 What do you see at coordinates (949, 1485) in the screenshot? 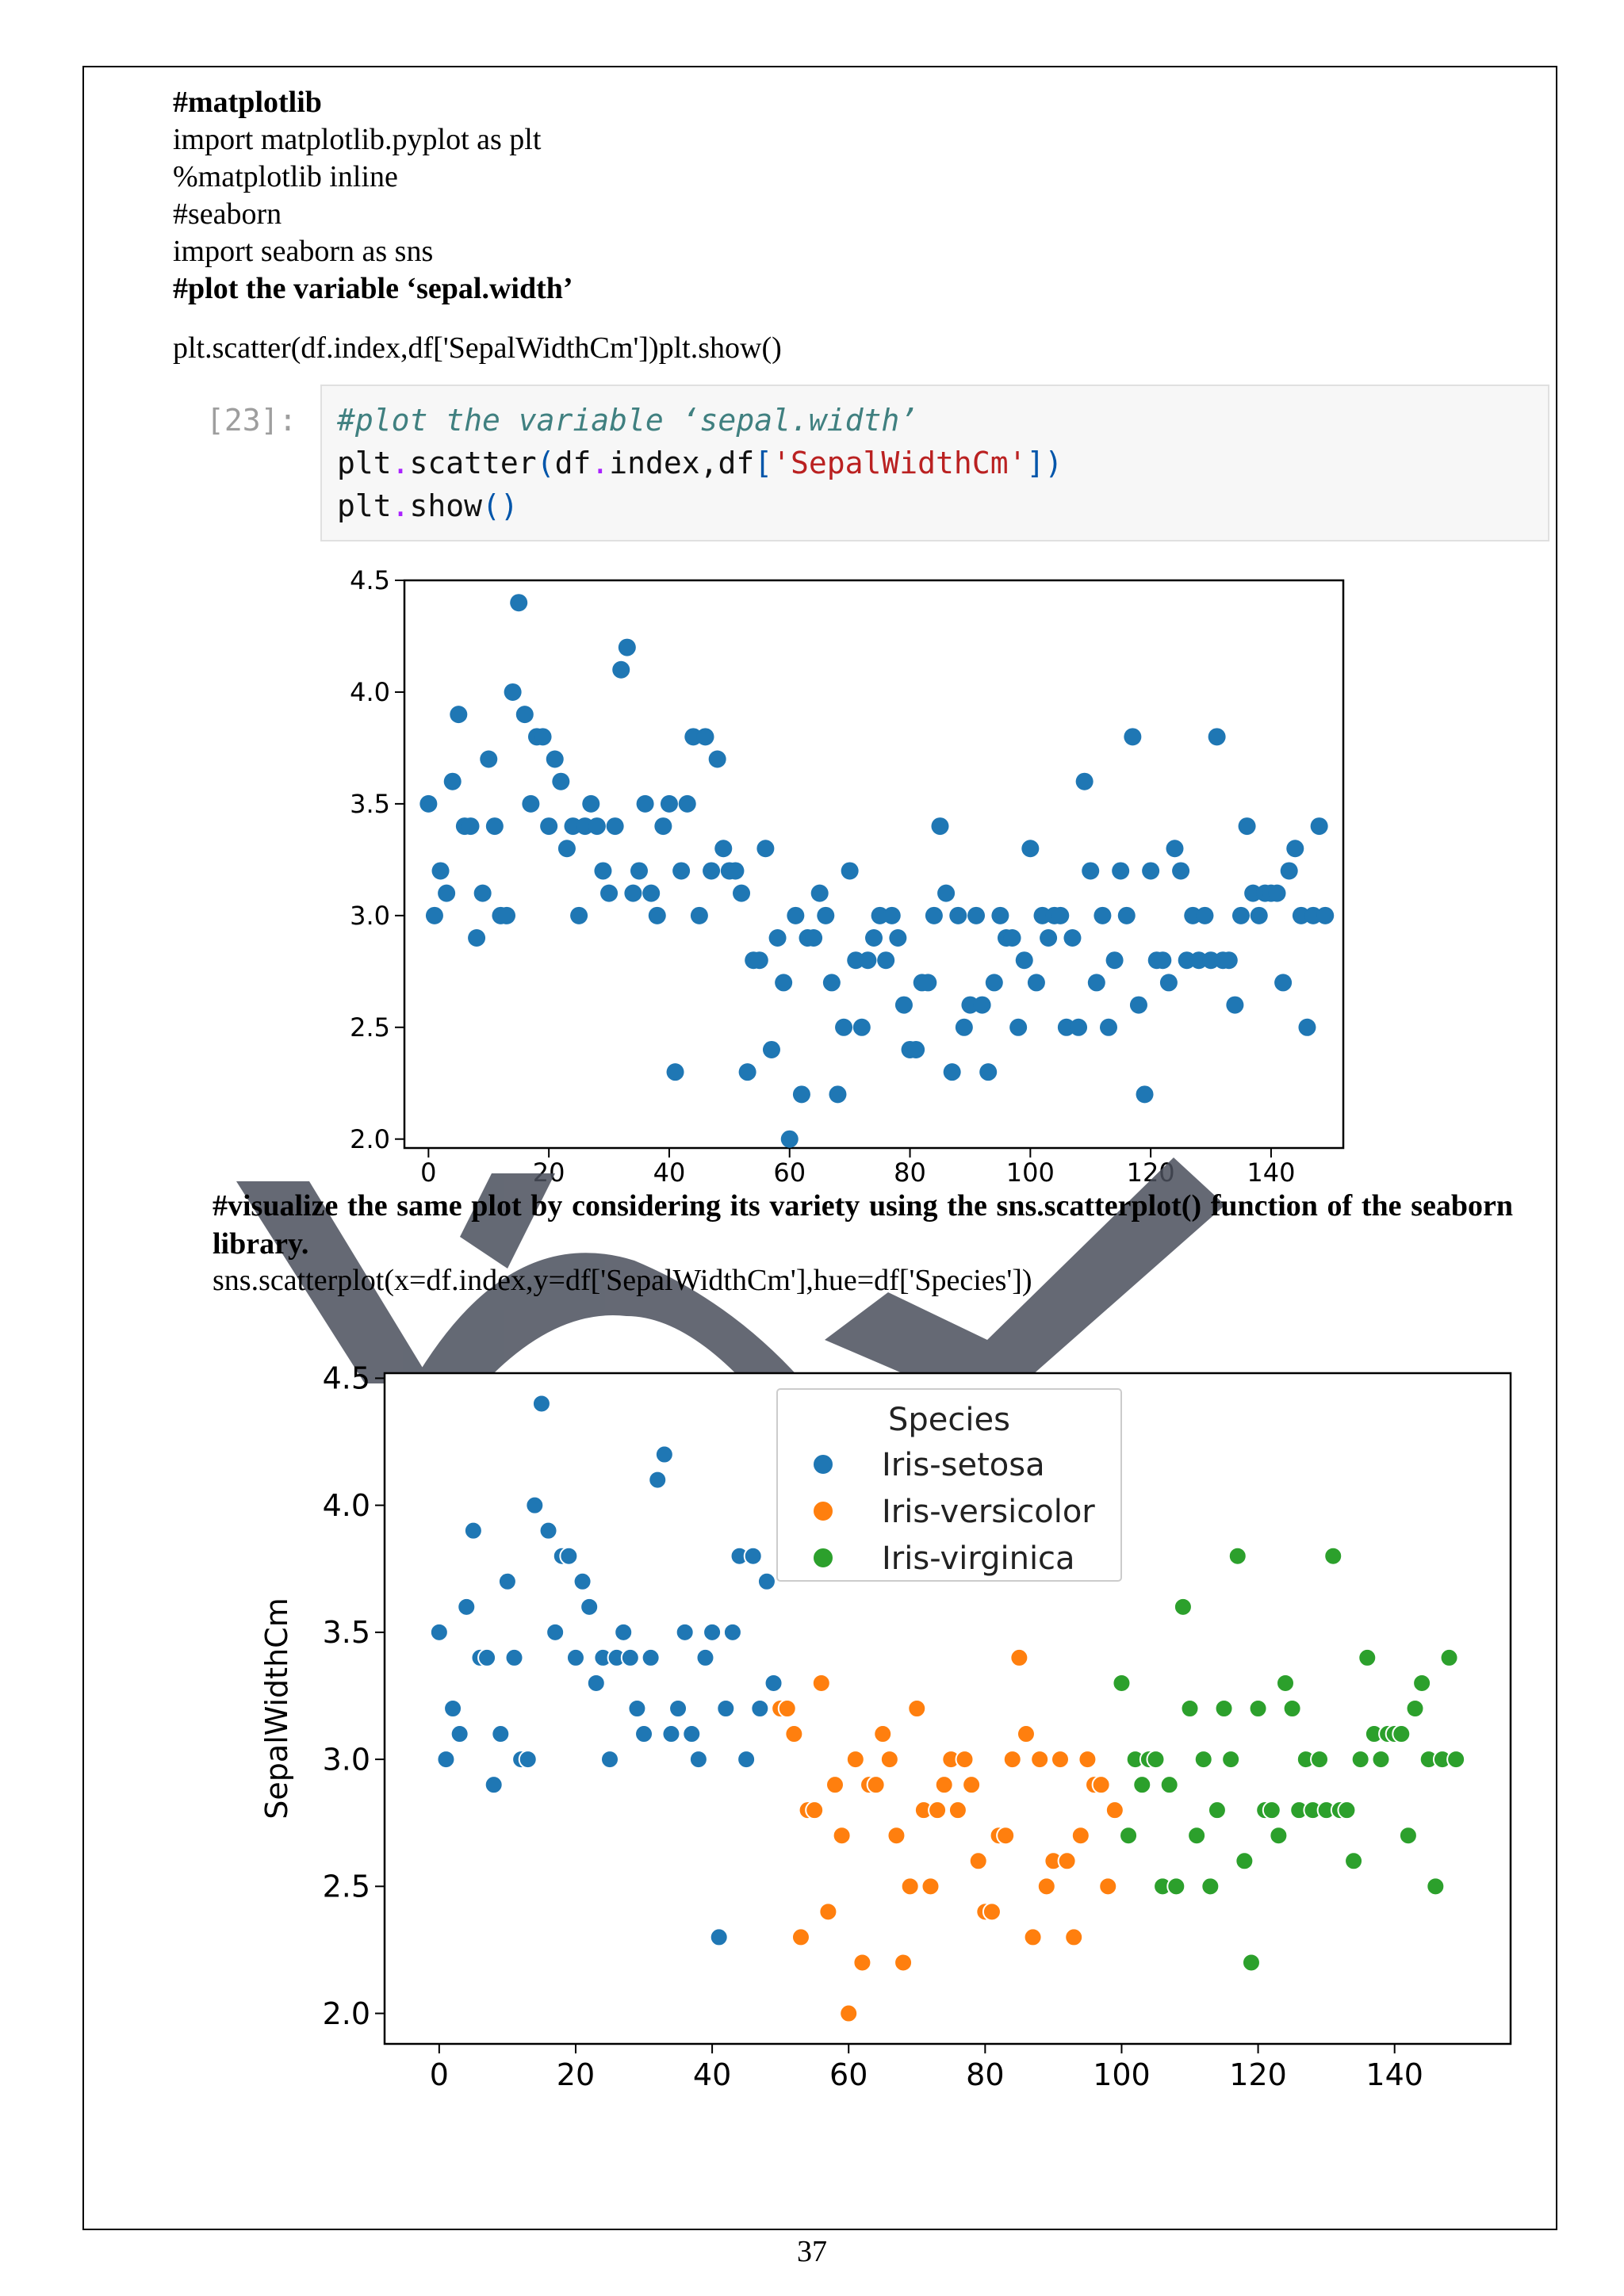
I see `legend-box` at bounding box center [949, 1485].